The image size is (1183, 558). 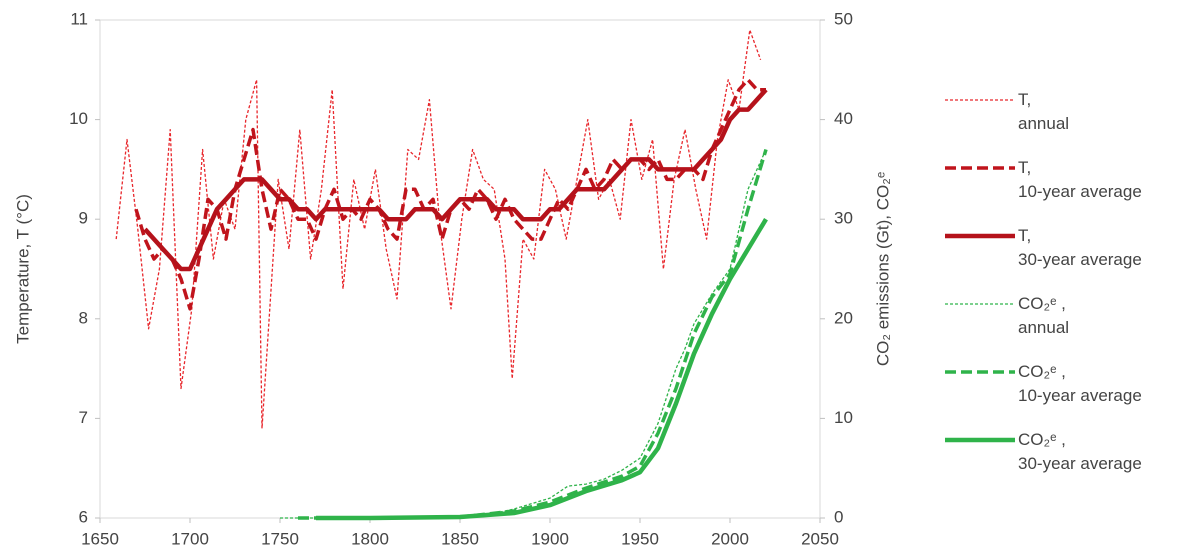 I want to click on y2-tick-label: 10, so click(x=843, y=417).